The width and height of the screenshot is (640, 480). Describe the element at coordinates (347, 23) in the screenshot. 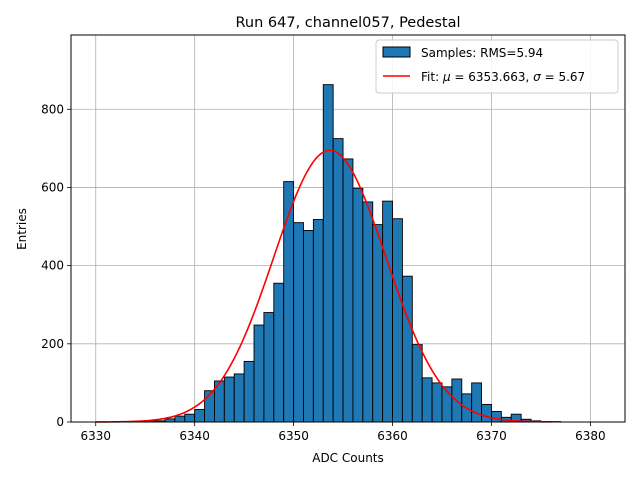

I see `chart-title: Run 647, channel057, Pedestal` at that location.